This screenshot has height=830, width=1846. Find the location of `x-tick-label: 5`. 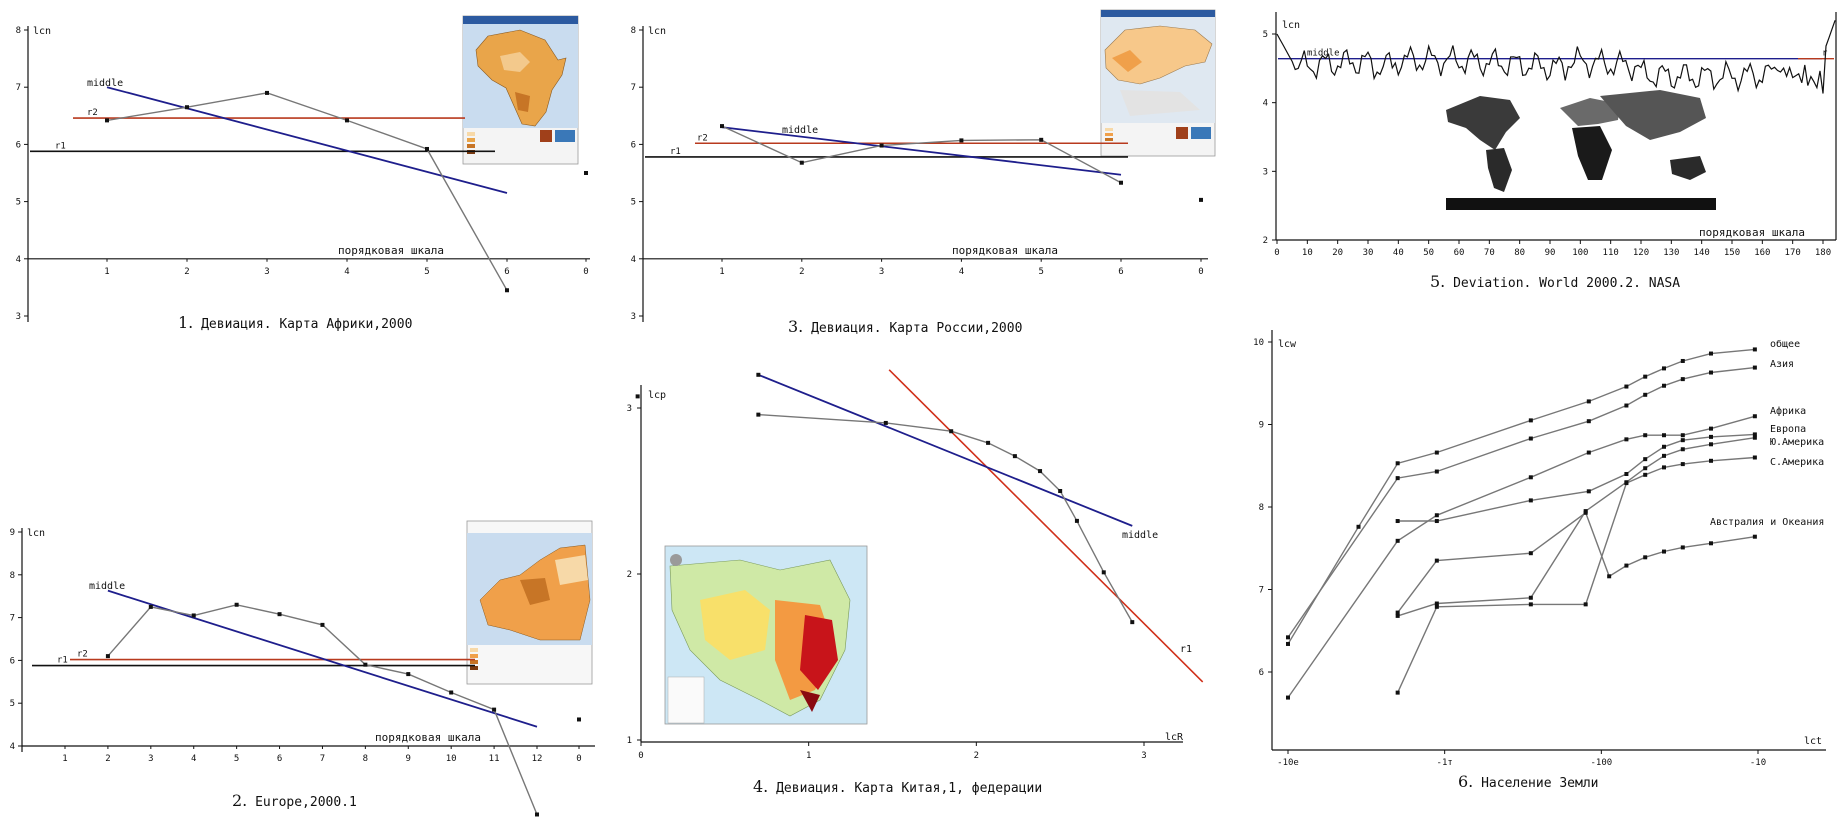

x-tick-label: 5 is located at coordinates (236, 759).